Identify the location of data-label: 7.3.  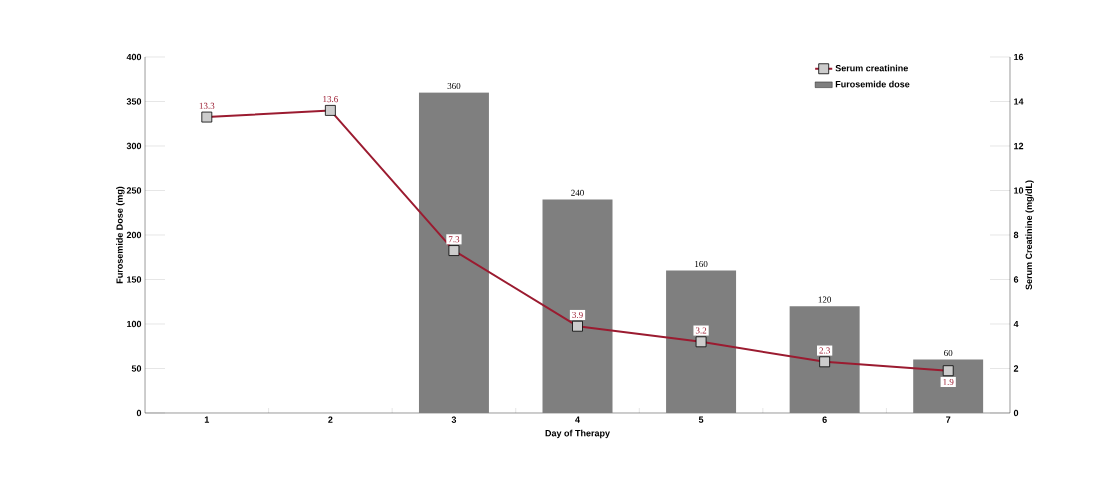
(454, 239).